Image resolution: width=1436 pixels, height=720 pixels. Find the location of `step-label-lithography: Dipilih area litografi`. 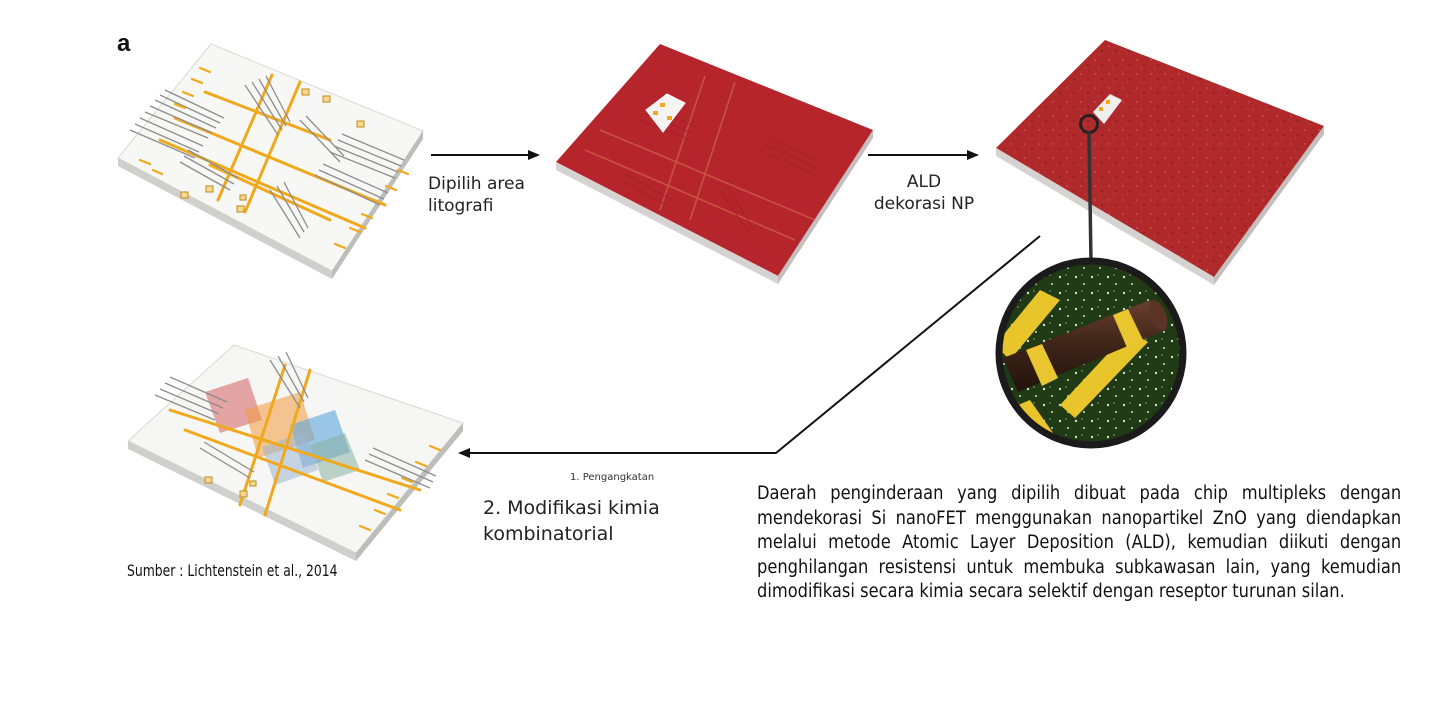

step-label-lithography: Dipilih area litografi is located at coordinates (476, 195).